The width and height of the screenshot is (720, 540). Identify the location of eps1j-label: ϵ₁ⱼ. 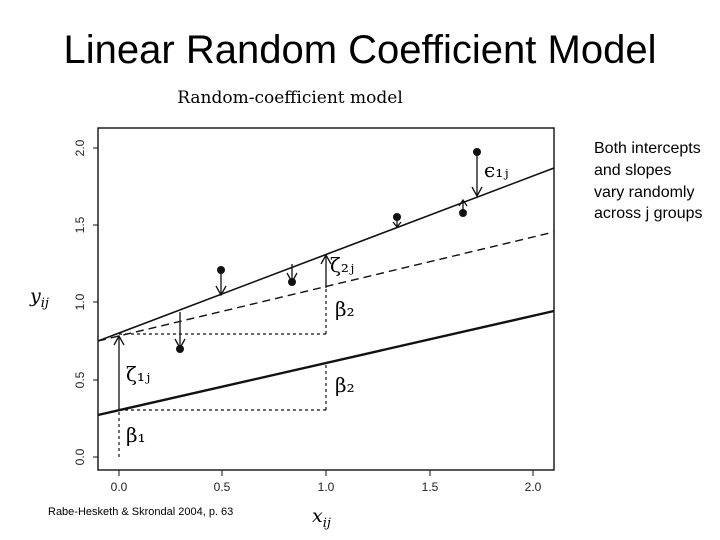
(496, 170).